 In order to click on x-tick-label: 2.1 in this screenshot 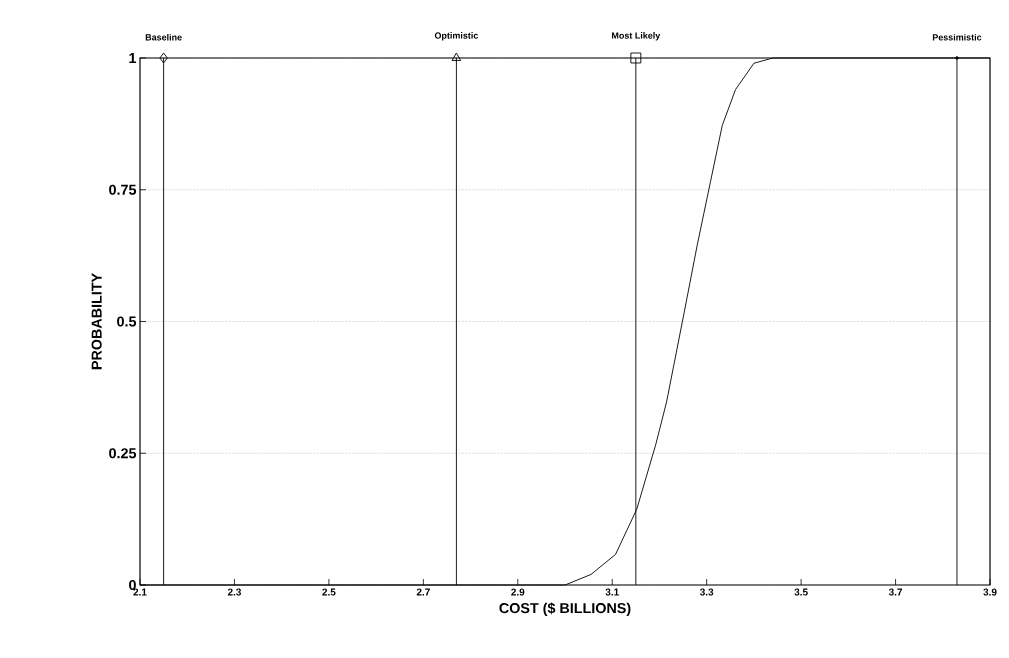, I will do `click(140, 592)`.